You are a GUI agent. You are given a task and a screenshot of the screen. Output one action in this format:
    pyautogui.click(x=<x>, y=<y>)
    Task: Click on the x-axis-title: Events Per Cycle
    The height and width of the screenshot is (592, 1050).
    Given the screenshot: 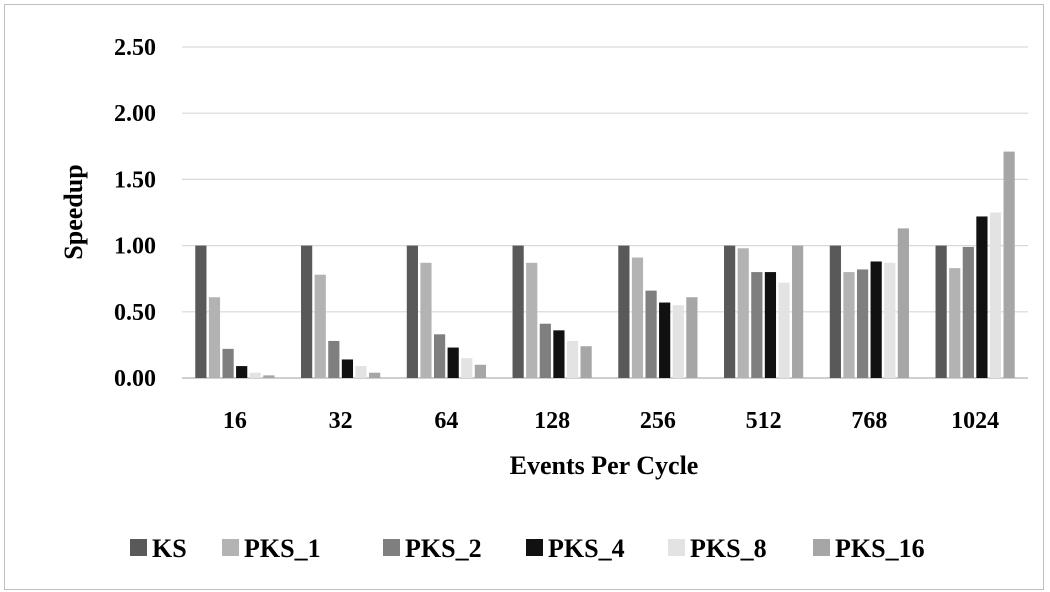 What is the action you would take?
    pyautogui.click(x=604, y=465)
    